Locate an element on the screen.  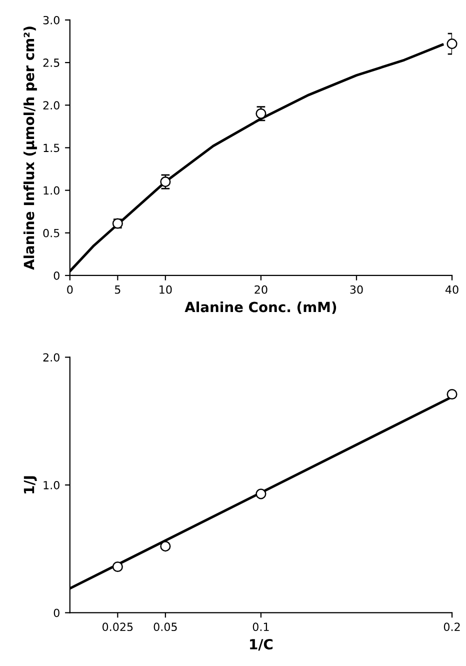
x-tick-label: 20 is located at coordinates (261, 289).